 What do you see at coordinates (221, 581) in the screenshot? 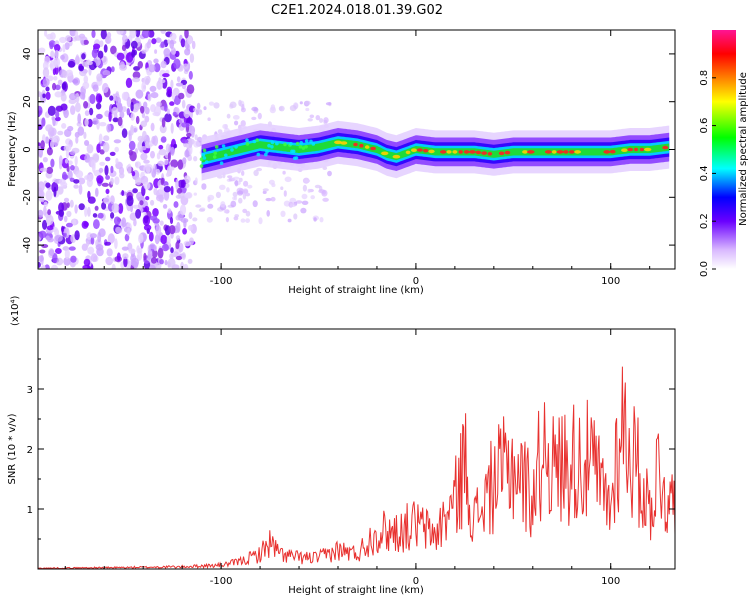
I see `x-tick-label: -100` at bounding box center [221, 581].